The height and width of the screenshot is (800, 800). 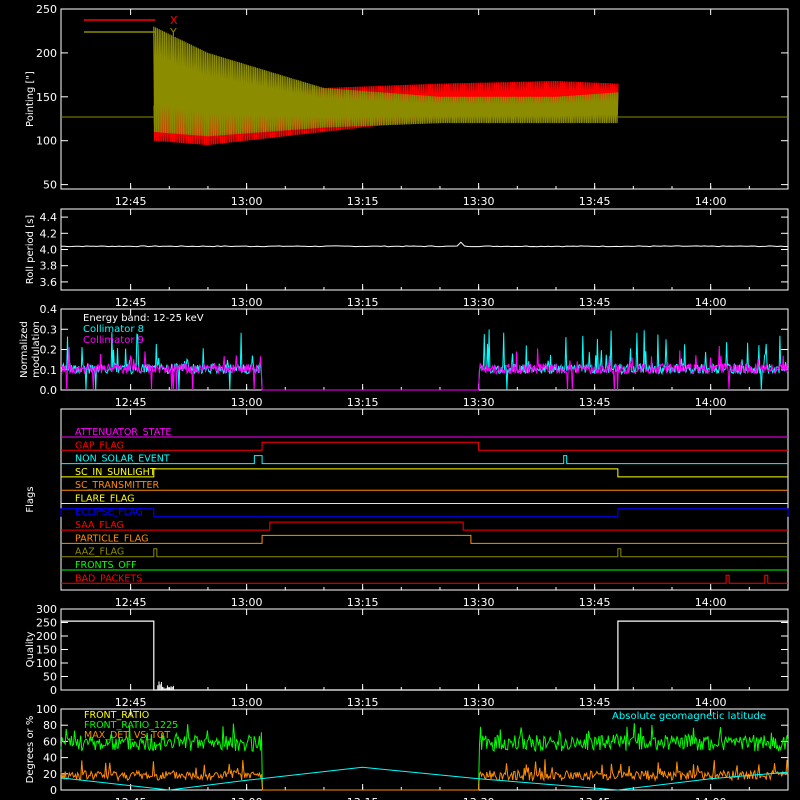 What do you see at coordinates (46, 709) in the screenshot?
I see `panel-6-ytick-label: 100` at bounding box center [46, 709].